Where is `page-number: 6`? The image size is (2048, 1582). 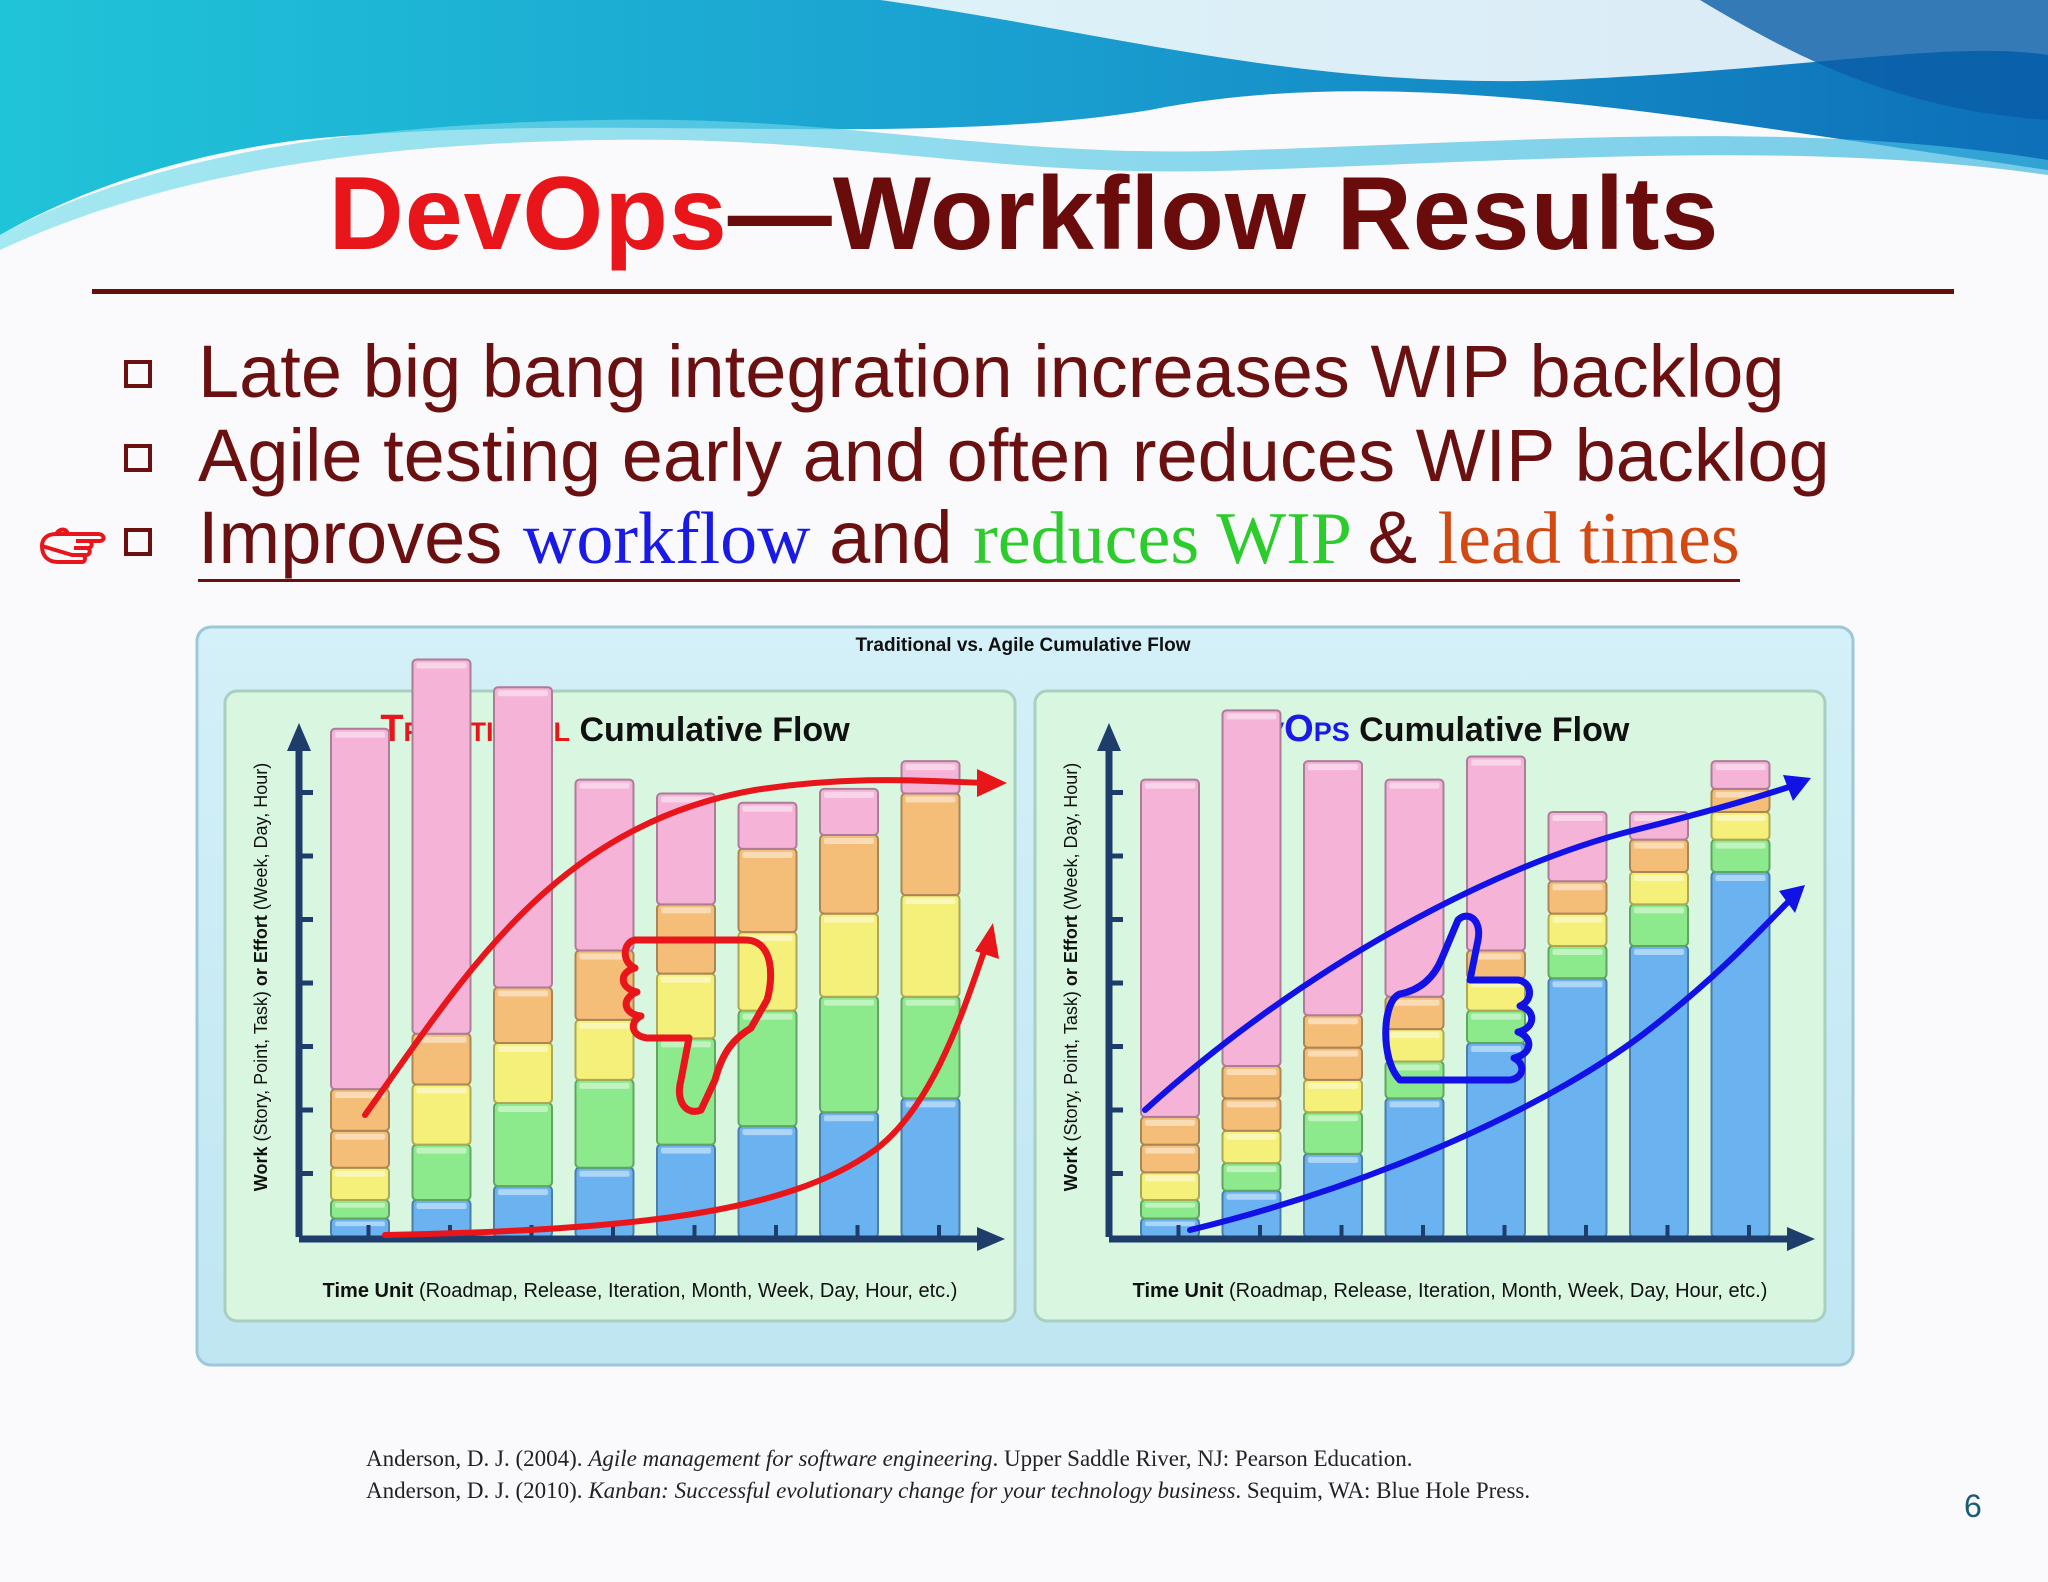 page-number: 6 is located at coordinates (1973, 1506).